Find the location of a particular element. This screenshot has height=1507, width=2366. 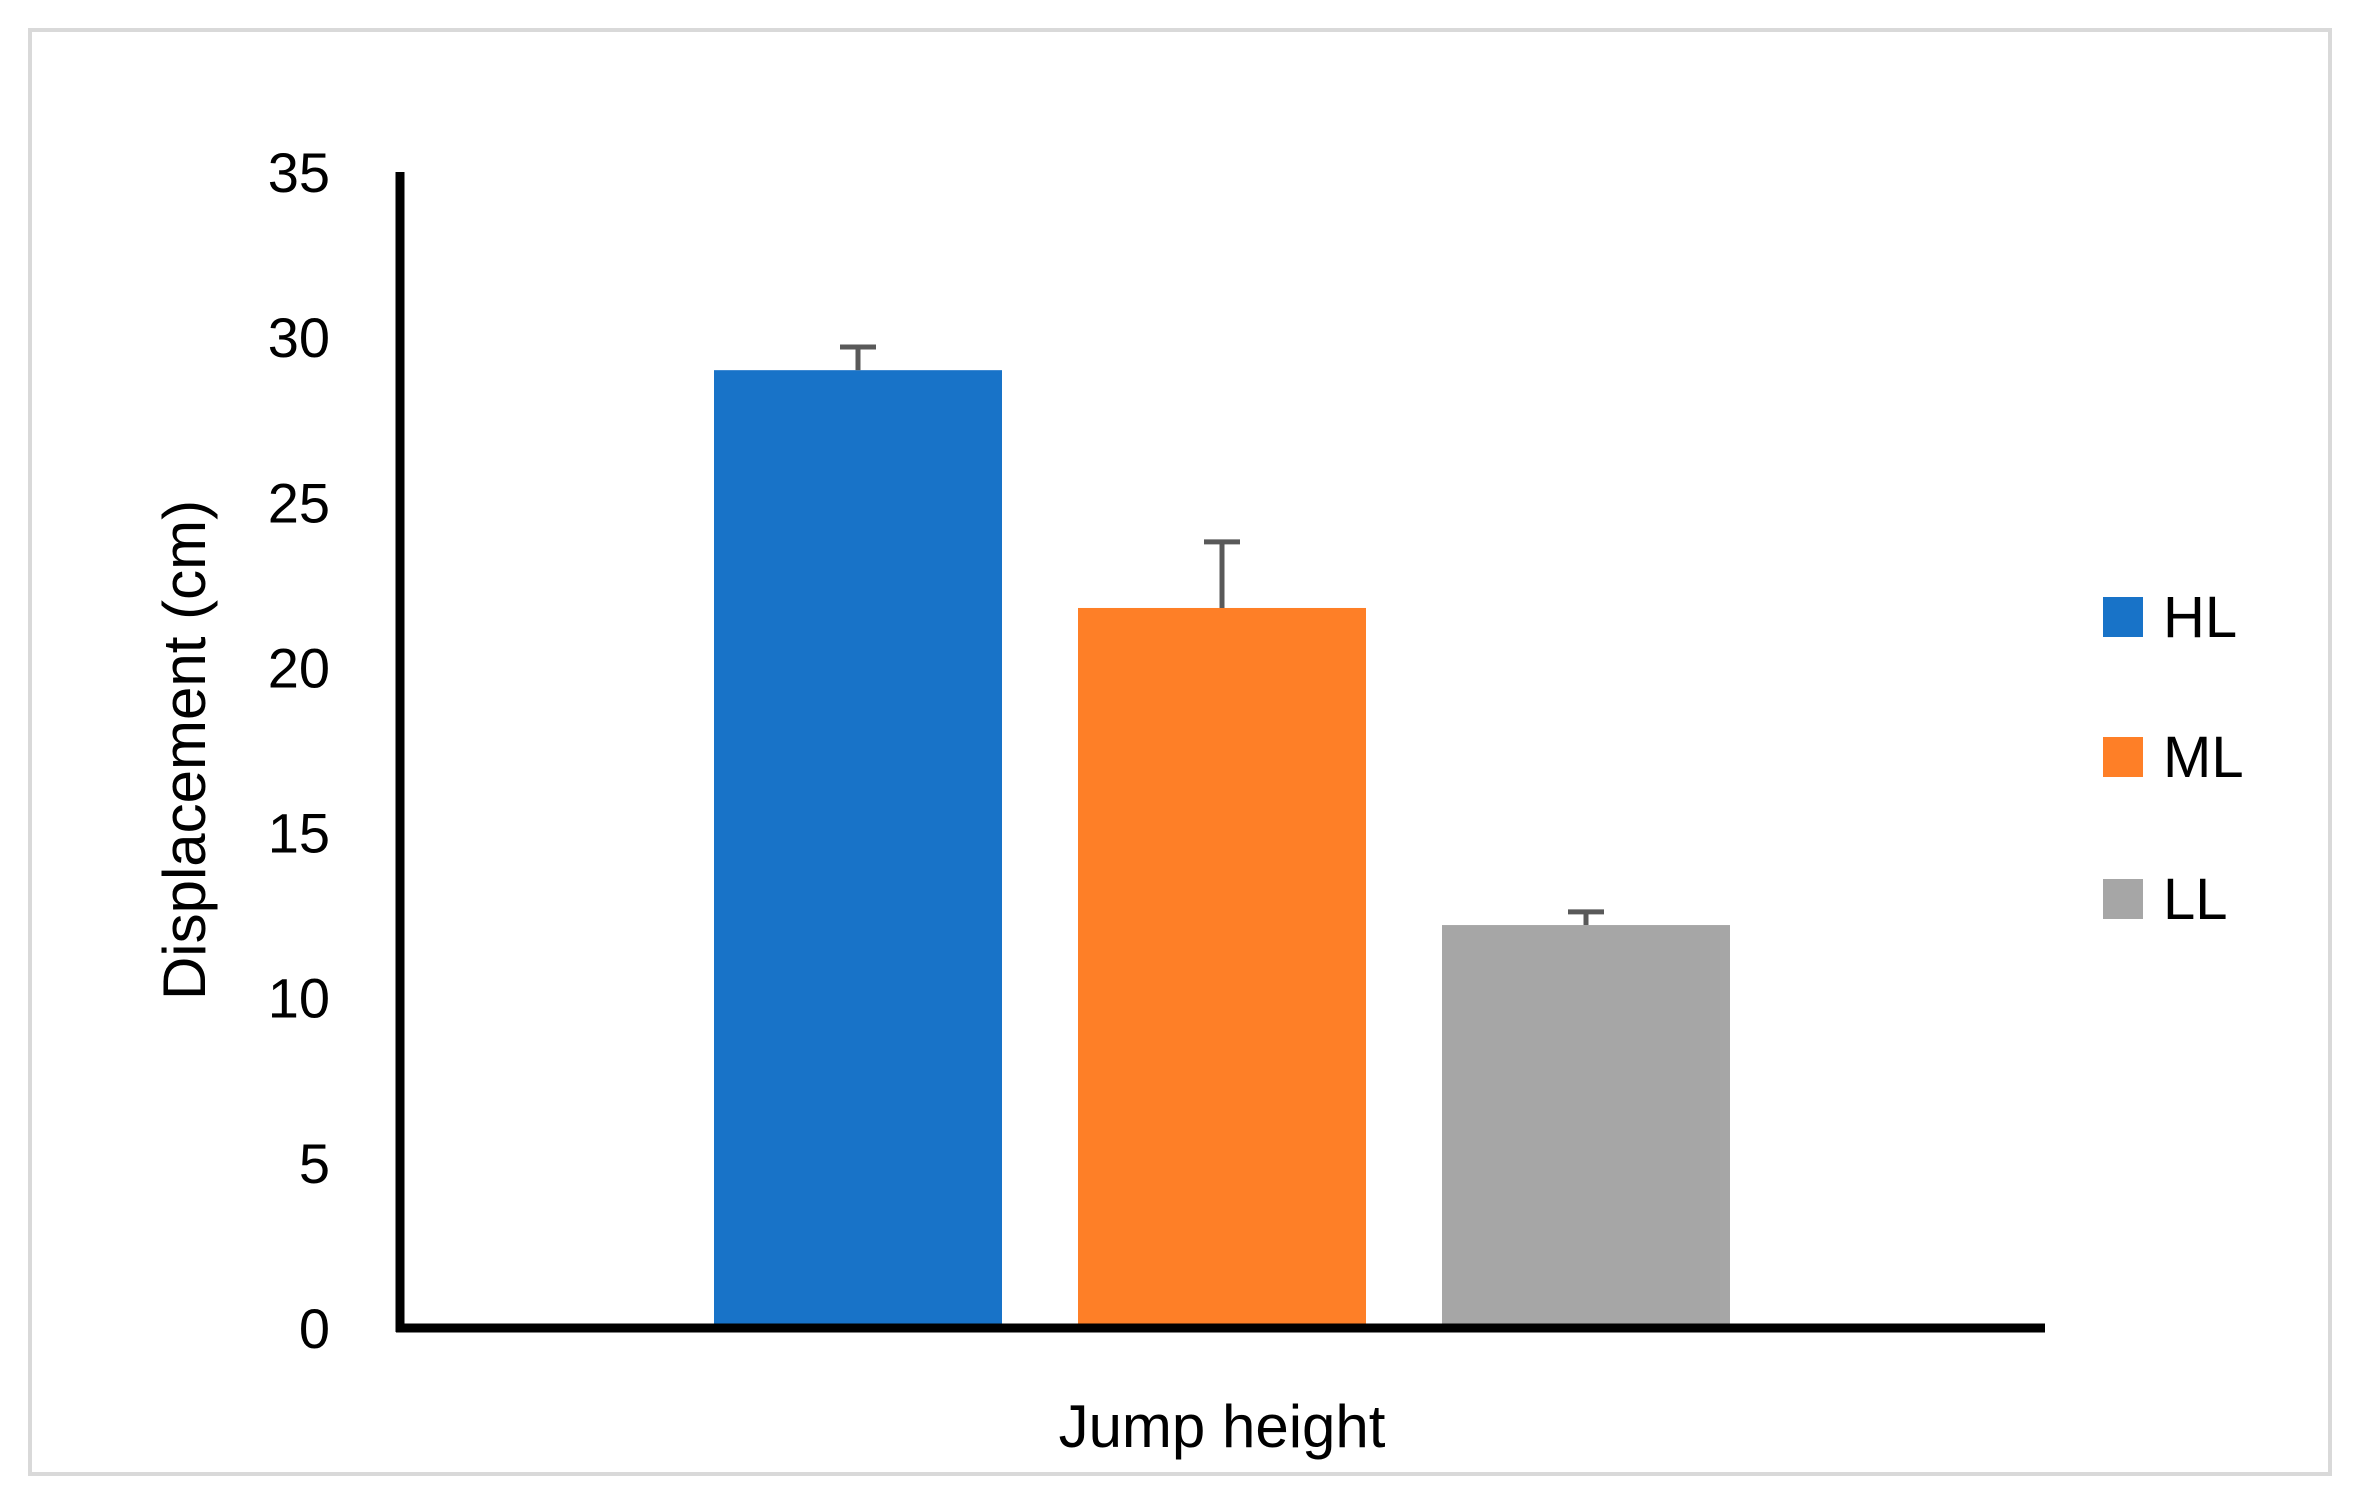

y-tick-label: 10 is located at coordinates (299, 998).